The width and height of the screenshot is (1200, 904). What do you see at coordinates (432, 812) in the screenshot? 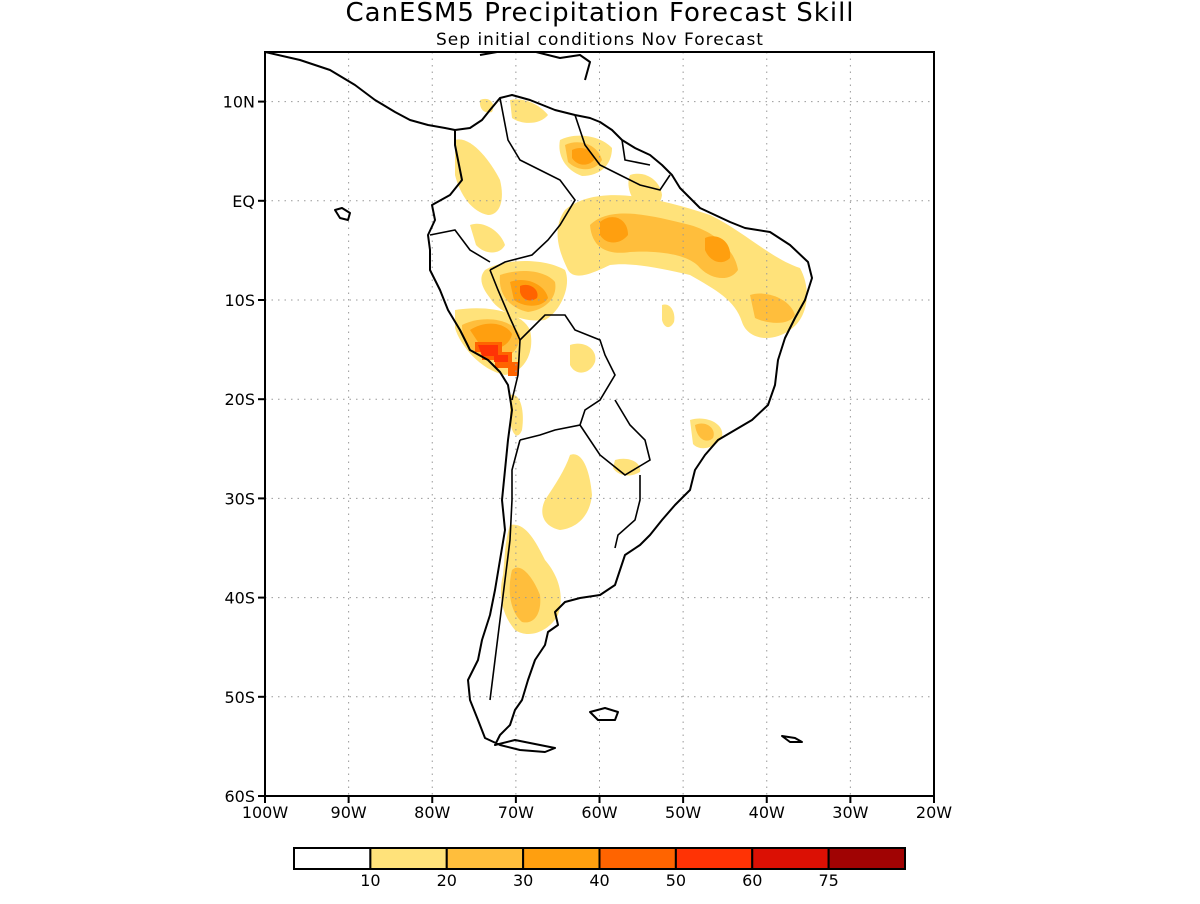
I see `lon-tick-label: 80W` at bounding box center [432, 812].